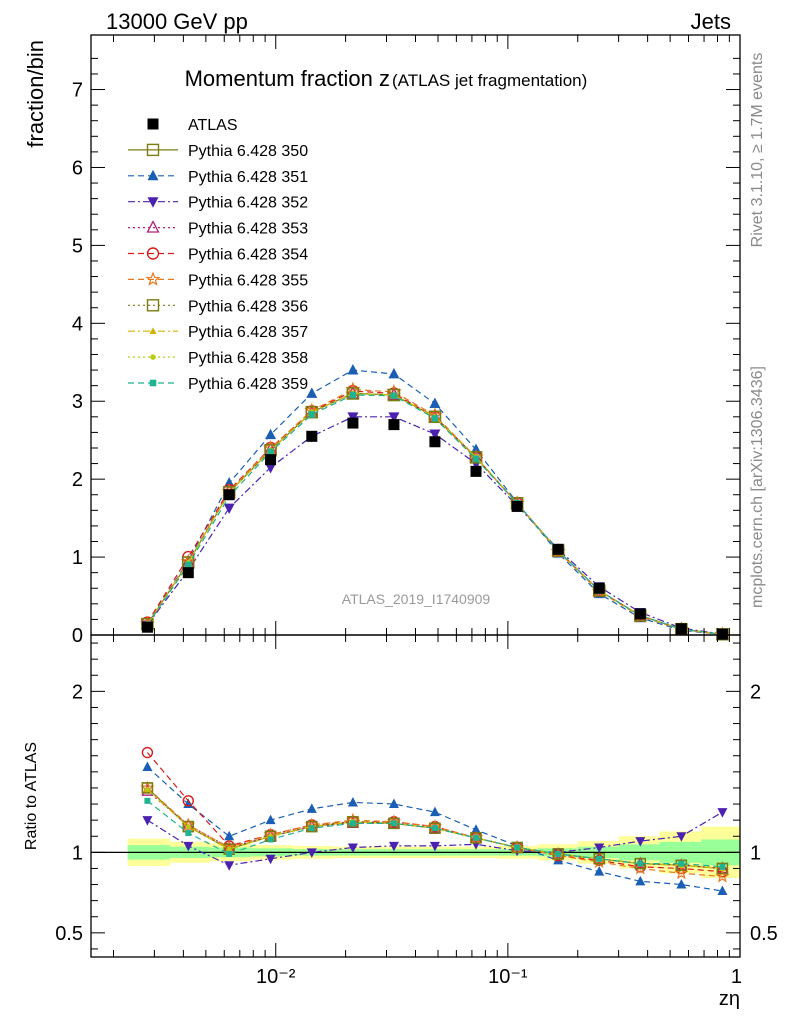  I want to click on main-title: Momentum fraction z, so click(287, 78).